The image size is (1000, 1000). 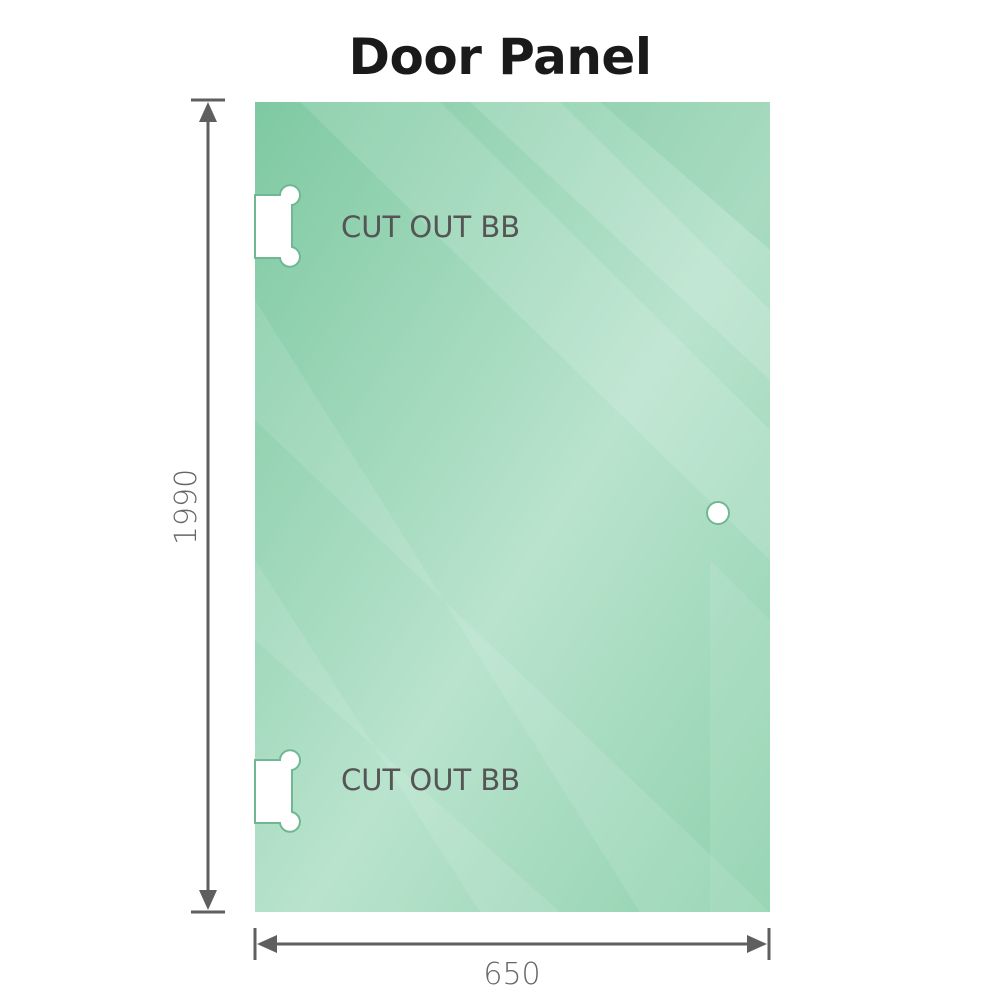 I want to click on width-value: 650, so click(x=511, y=974).